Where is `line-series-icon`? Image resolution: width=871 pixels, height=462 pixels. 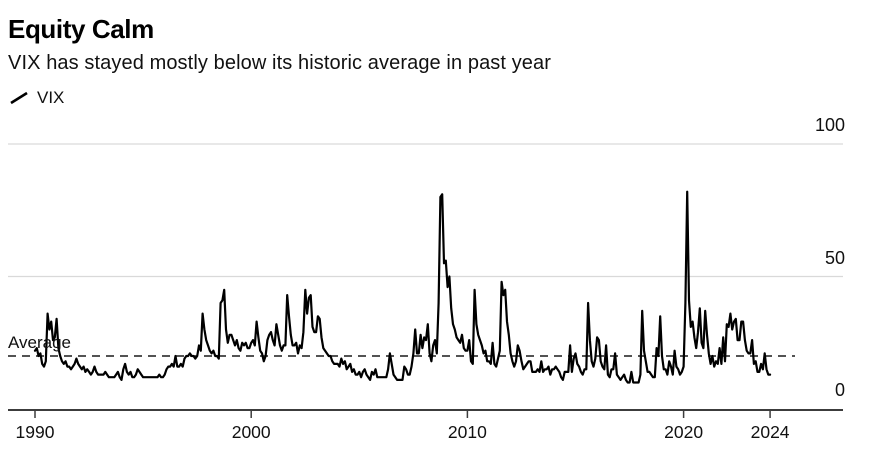
line-series-icon is located at coordinates (19, 98).